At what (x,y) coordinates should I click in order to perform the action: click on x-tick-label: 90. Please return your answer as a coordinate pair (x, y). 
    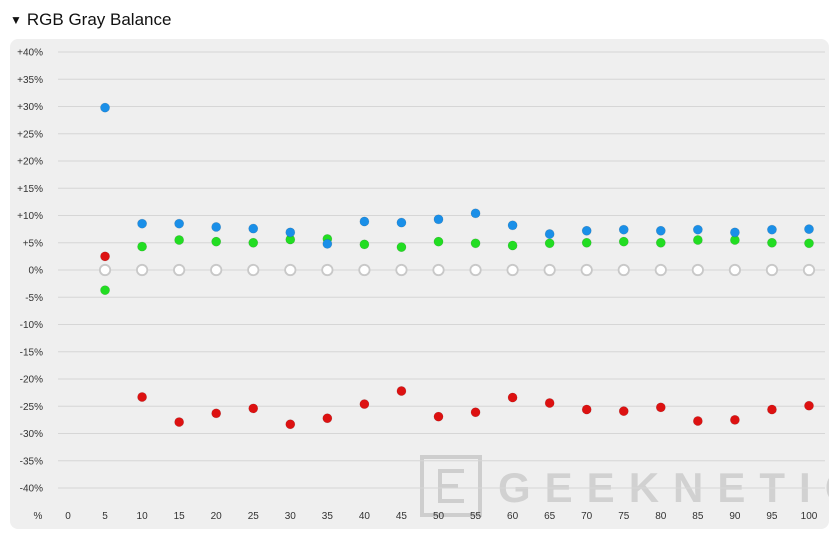
    Looking at the image, I should click on (735, 516).